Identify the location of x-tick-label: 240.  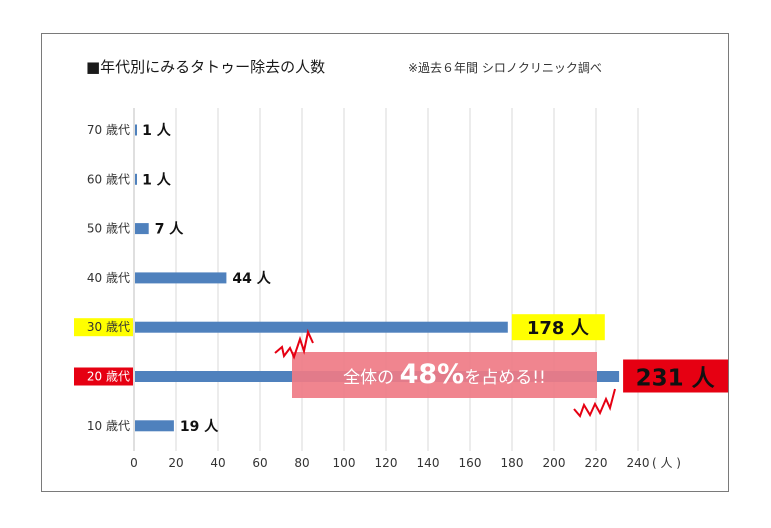
(638, 463).